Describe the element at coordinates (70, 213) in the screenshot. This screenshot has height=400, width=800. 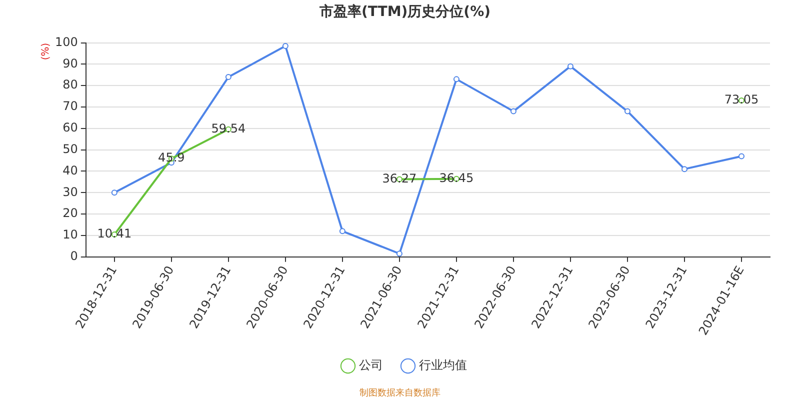
I see `y-tick-label: 20` at that location.